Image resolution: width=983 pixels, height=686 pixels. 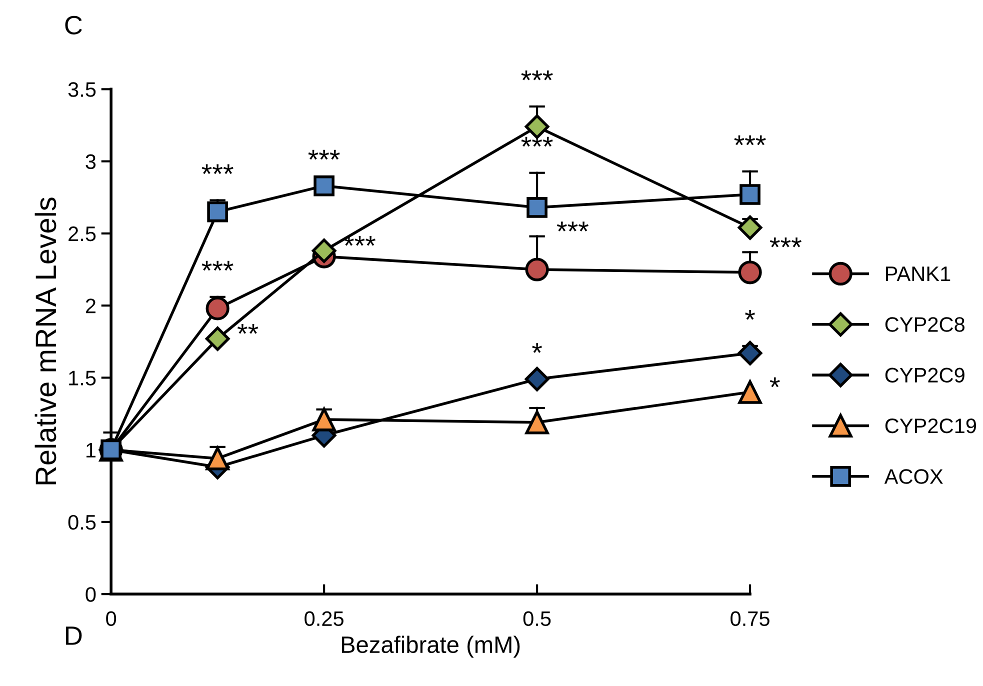 I want to click on x-axis-title: Bezafibrate (mM), so click(x=431, y=647).